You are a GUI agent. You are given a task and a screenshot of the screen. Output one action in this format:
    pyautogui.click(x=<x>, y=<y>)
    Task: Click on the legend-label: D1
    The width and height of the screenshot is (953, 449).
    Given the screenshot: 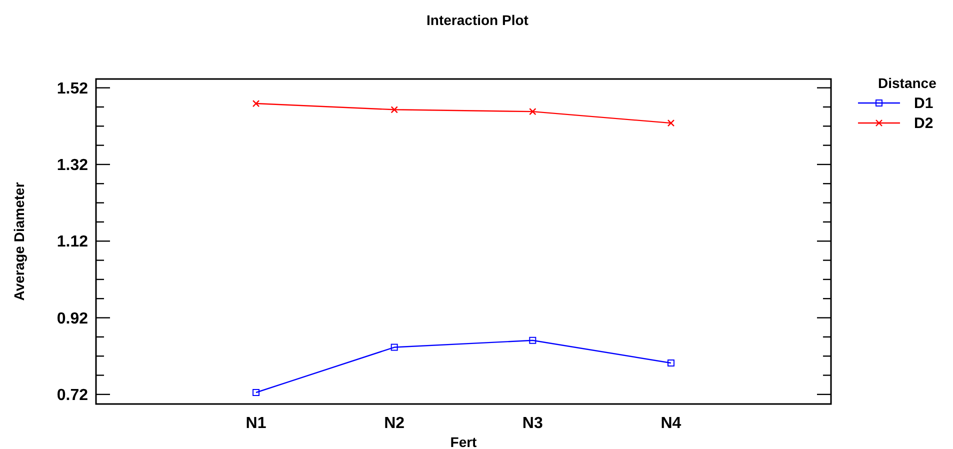 What is the action you would take?
    pyautogui.click(x=924, y=103)
    